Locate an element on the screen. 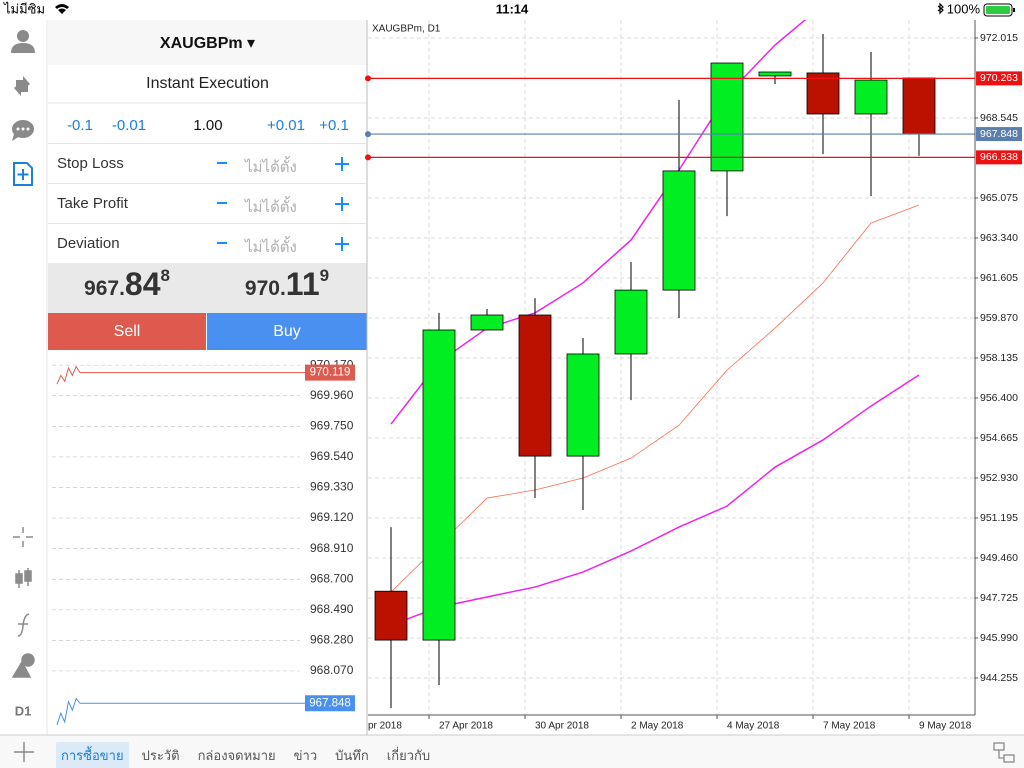 Image resolution: width=1024 pixels, height=768 pixels. tab: เกี่ยวกับ is located at coordinates (408, 755).